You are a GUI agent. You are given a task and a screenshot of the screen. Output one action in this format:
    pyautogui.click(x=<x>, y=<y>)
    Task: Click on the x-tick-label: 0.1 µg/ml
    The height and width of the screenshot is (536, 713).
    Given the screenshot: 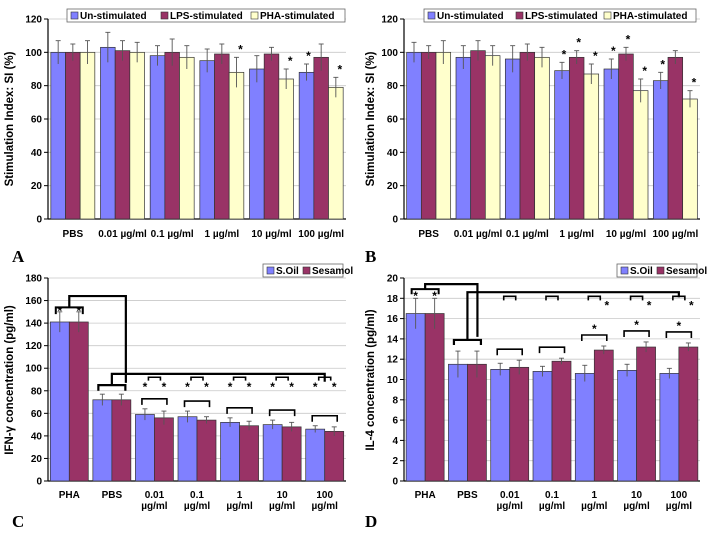 What is the action you would take?
    pyautogui.click(x=172, y=234)
    